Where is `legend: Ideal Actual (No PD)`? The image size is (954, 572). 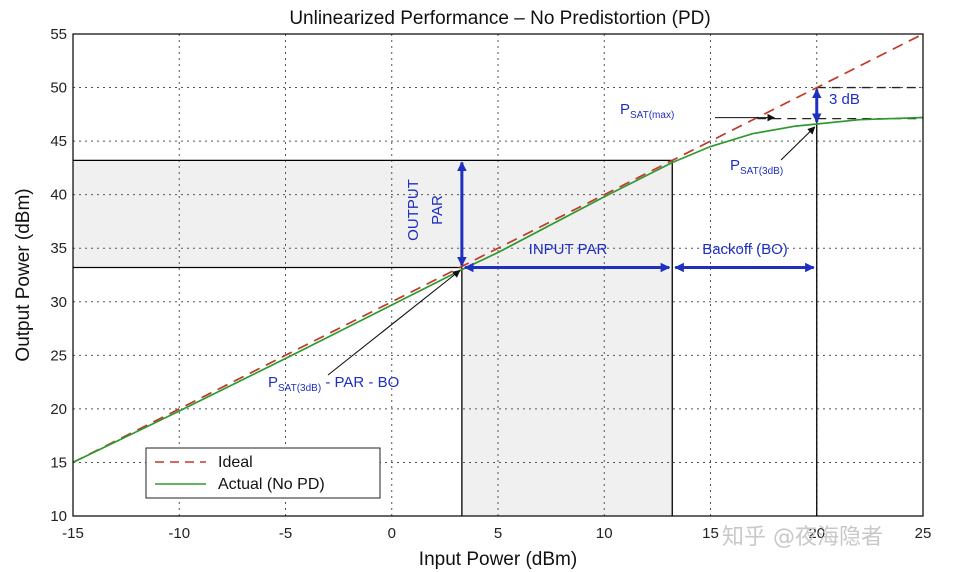
legend: Ideal Actual (No PD) is located at coordinates (263, 473).